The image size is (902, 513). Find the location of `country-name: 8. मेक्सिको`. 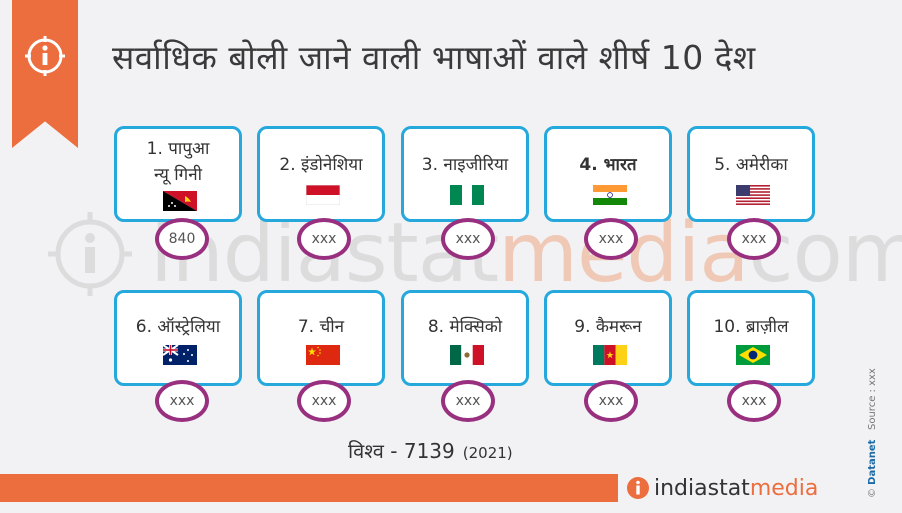

country-name: 8. मेक्सिको is located at coordinates (465, 327).